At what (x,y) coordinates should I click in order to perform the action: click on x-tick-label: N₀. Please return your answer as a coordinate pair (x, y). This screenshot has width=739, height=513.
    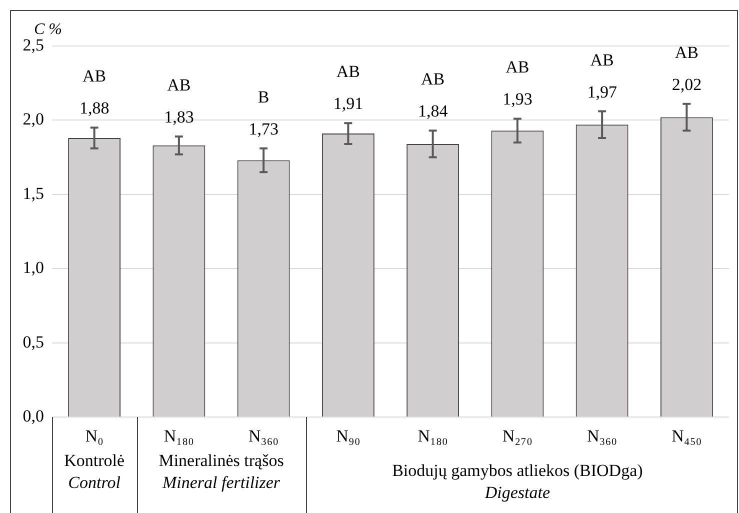
    Looking at the image, I should click on (94, 436).